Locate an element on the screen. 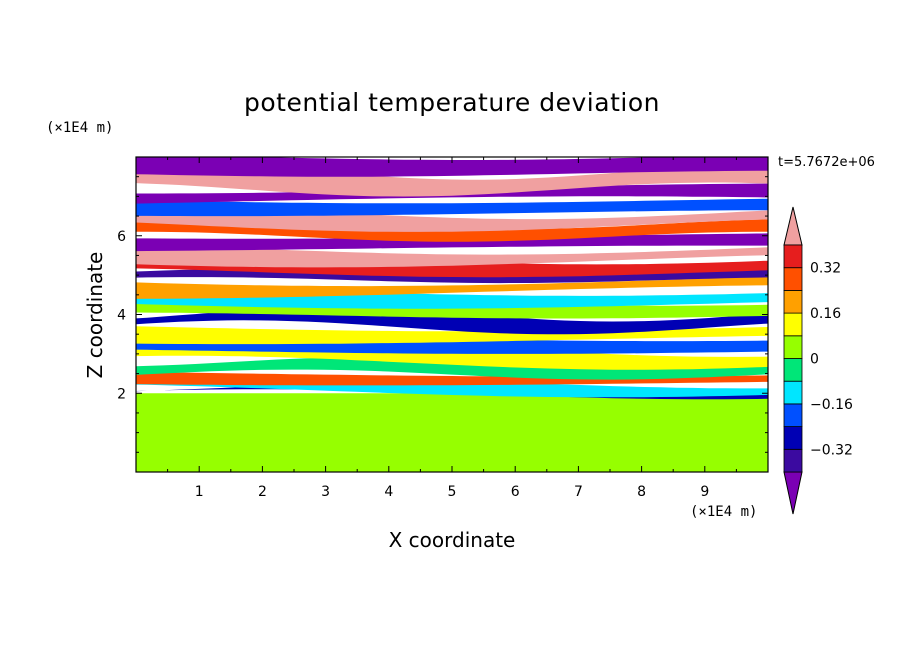 This screenshot has height=654, width=904. x-axis-label: X coordinate is located at coordinates (452, 540).